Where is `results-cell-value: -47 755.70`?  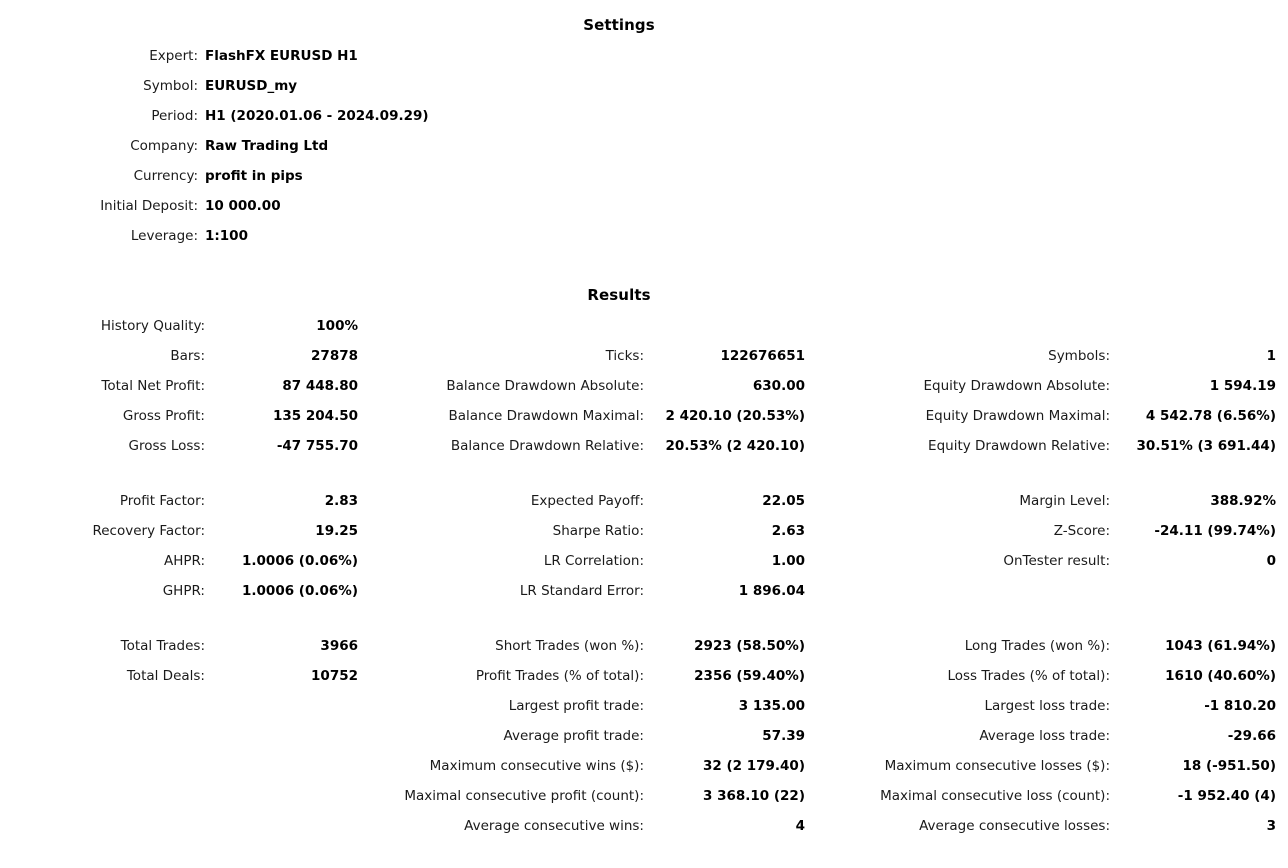
results-cell-value: -47 755.70 is located at coordinates (317, 446).